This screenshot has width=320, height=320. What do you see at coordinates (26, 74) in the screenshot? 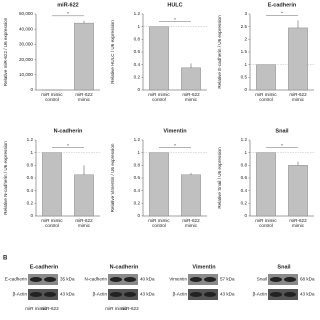
I see `y-tick-label: 10,000` at bounding box center [26, 74].